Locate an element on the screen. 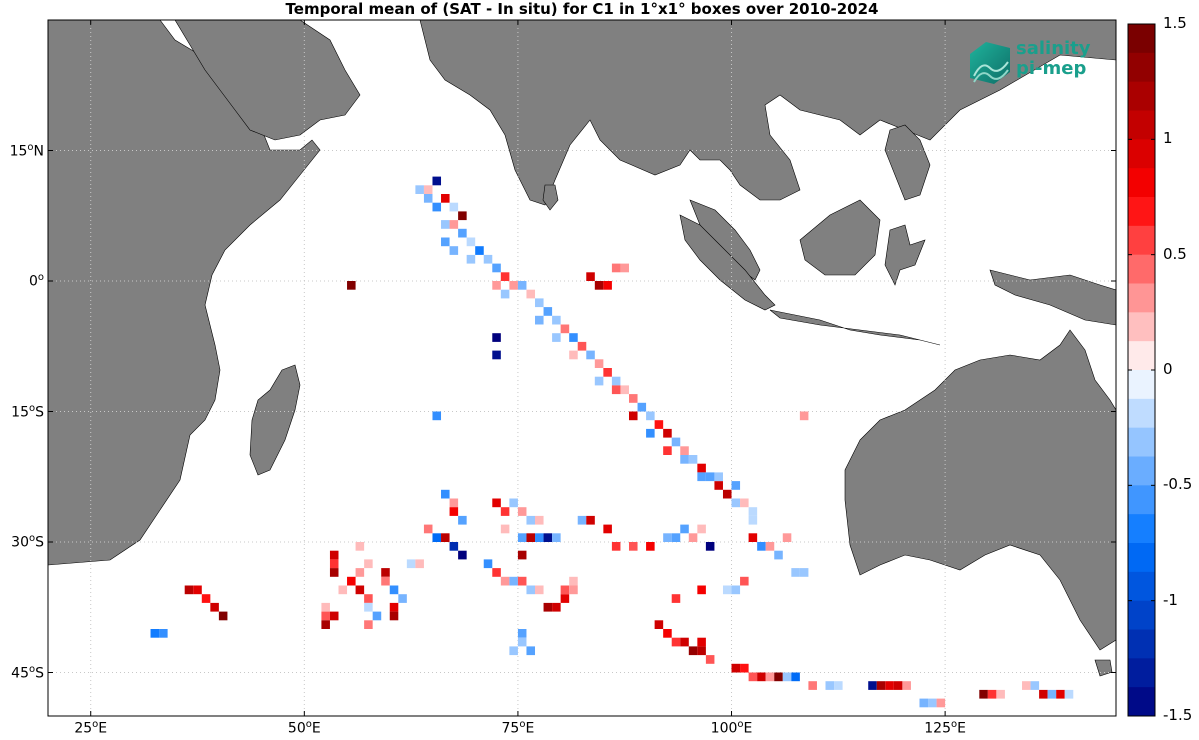 The image size is (1199, 740). y-tick-label: 30oS is located at coordinates (27, 542).